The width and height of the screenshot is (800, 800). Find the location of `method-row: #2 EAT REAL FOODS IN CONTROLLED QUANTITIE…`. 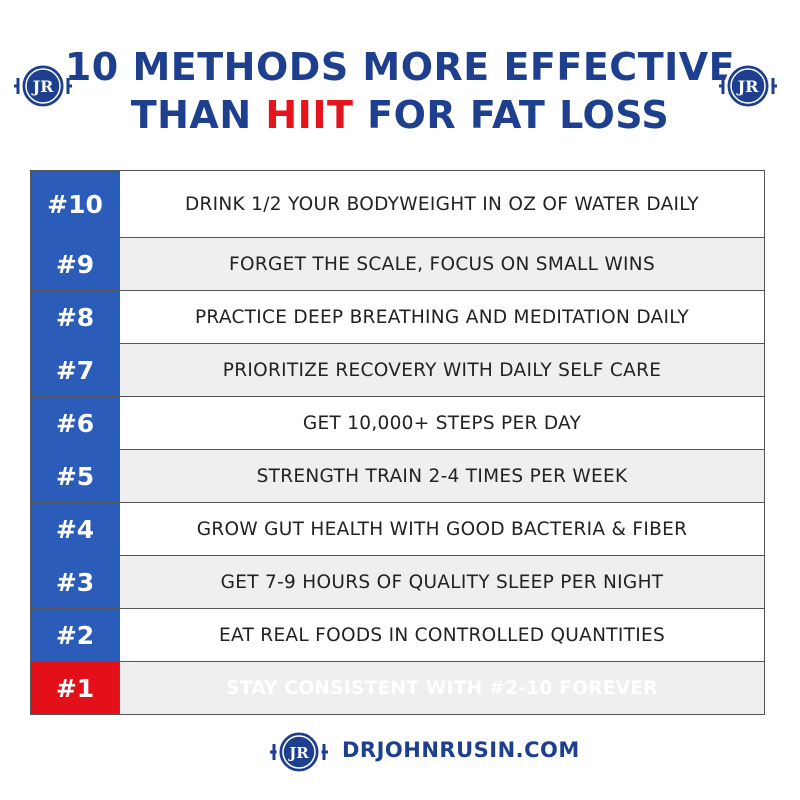

method-row: #2 EAT REAL FOODS IN CONTROLLED QUANTITIE… is located at coordinates (397, 635).